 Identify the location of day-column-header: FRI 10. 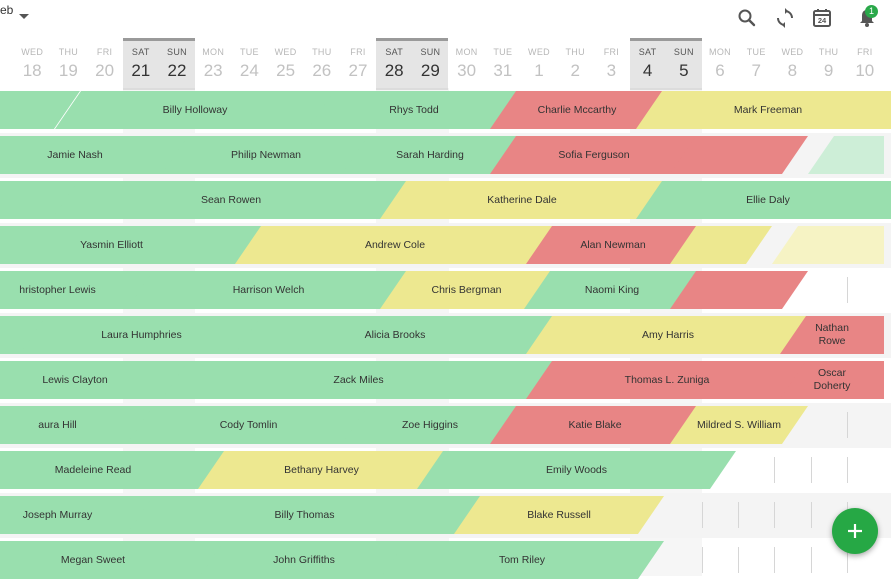
(865, 64).